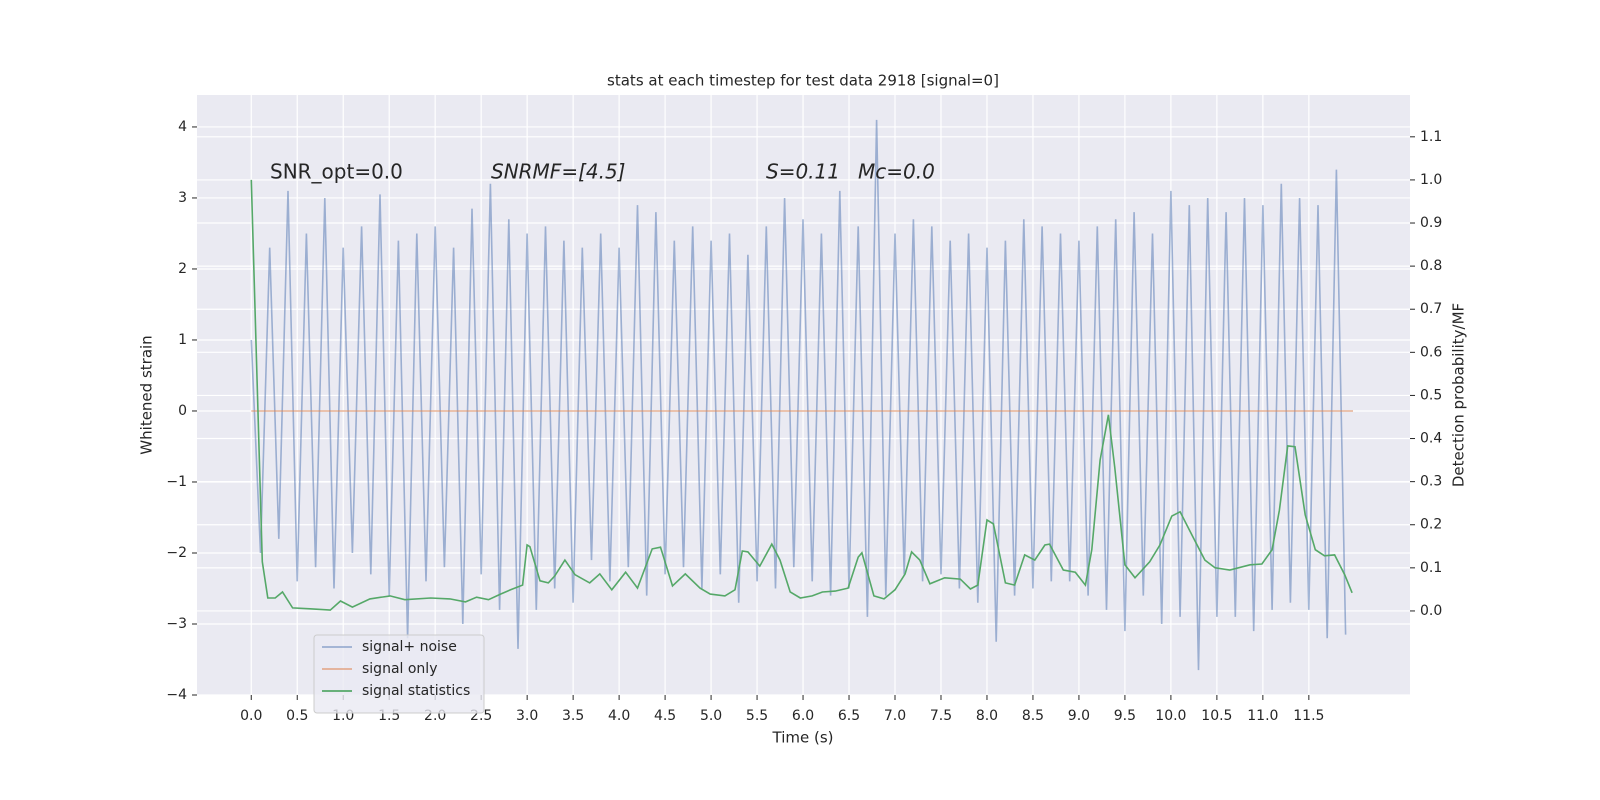 This screenshot has width=1600, height=800. Describe the element at coordinates (176, 624) in the screenshot. I see `y-tick-label: −3` at that location.